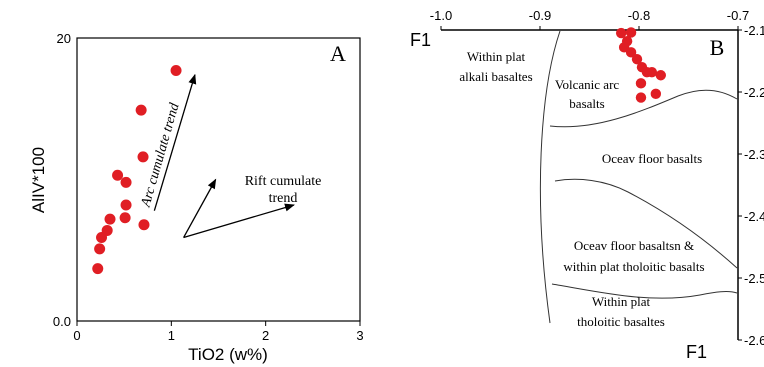  I want to click on chart-b-y-tick-label: -2.3, so click(754, 154).